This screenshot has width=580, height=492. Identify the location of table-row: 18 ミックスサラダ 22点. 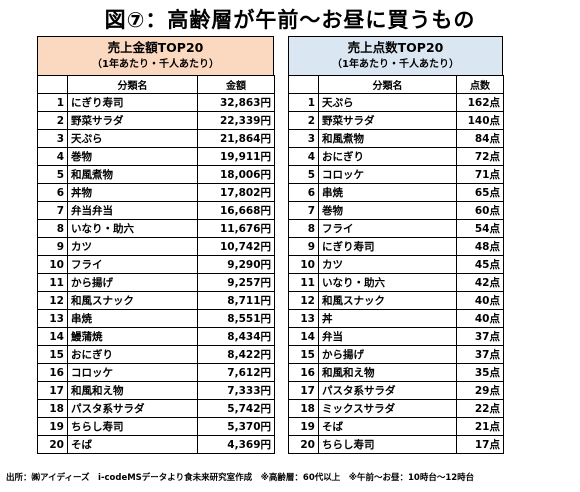
(396, 408).